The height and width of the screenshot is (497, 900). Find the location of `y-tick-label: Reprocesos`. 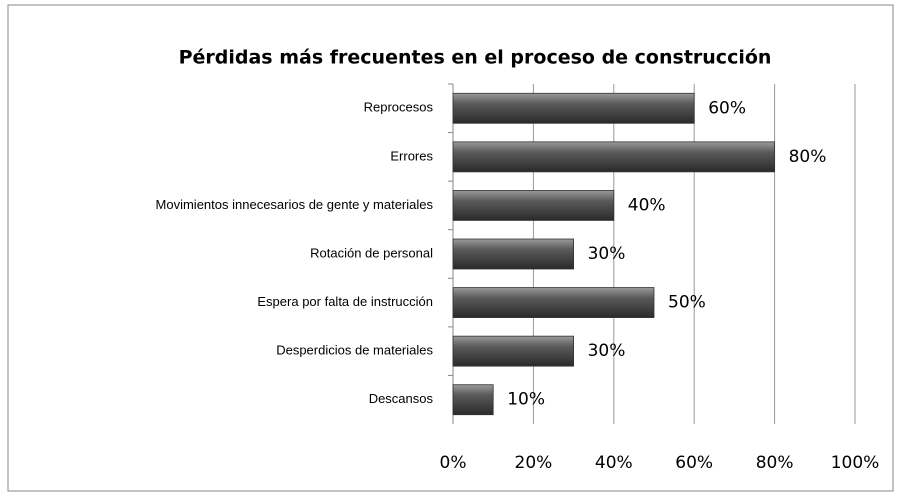

y-tick-label: Reprocesos is located at coordinates (399, 107).